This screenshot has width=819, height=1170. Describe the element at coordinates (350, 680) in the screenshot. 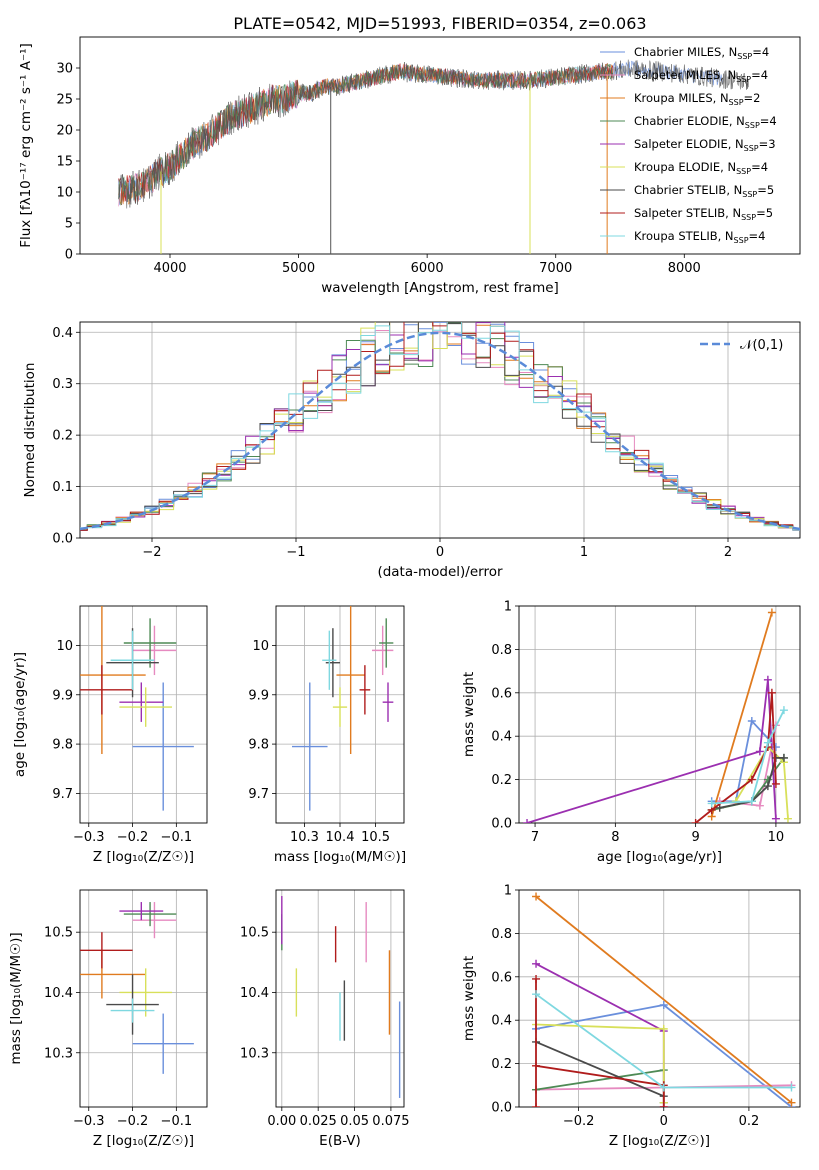

I see `point-kroupa-miles` at that location.